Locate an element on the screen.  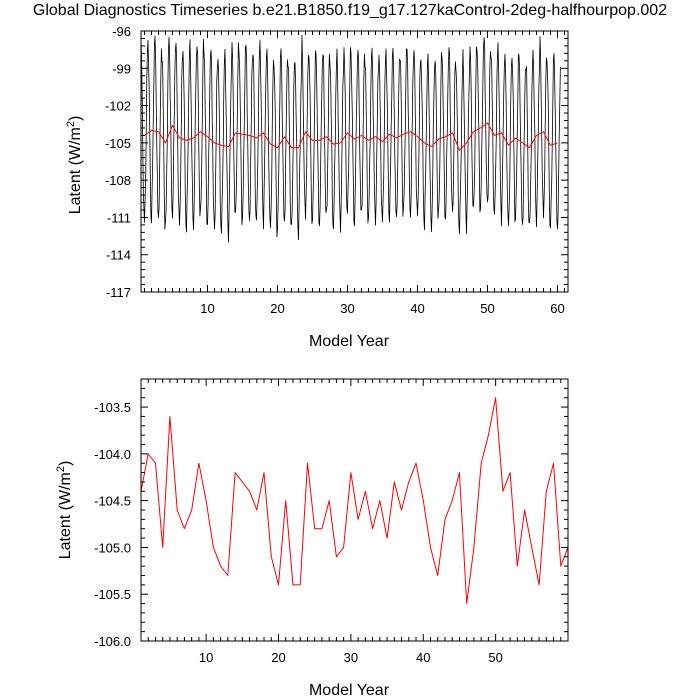
y-tick-label: -105 is located at coordinates (118, 143).